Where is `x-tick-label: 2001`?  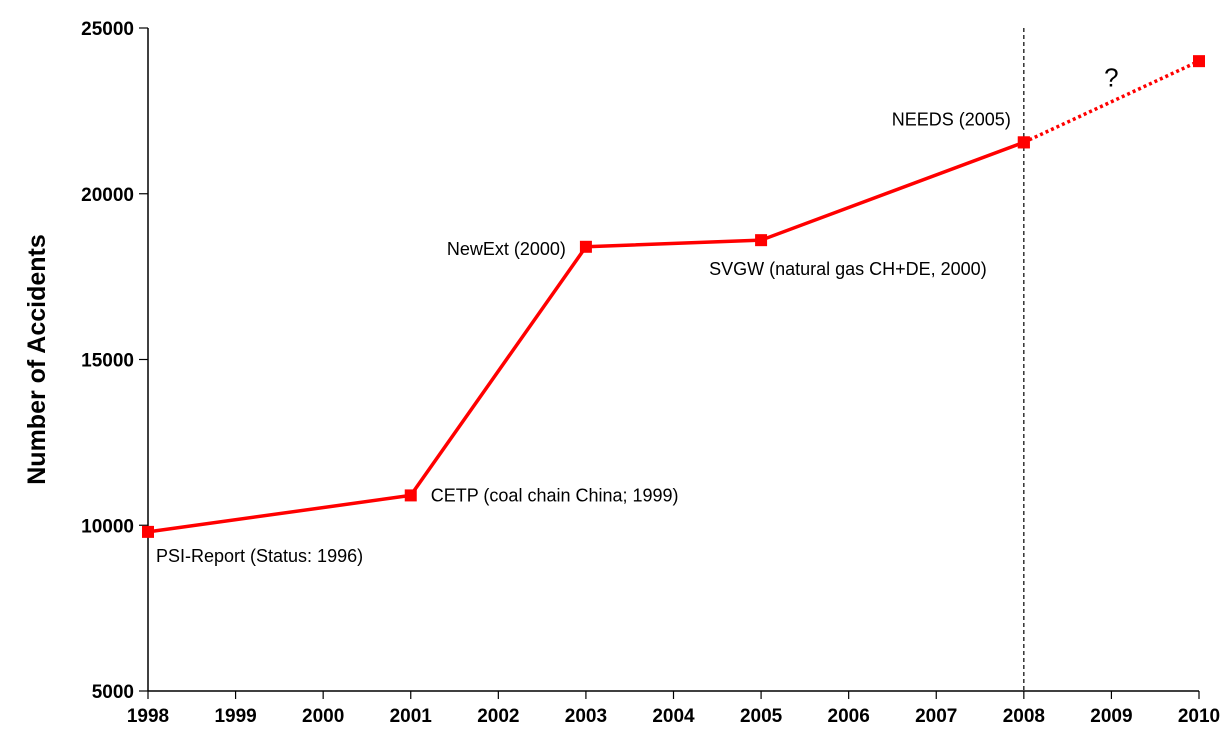
x-tick-label: 2001 is located at coordinates (411, 716).